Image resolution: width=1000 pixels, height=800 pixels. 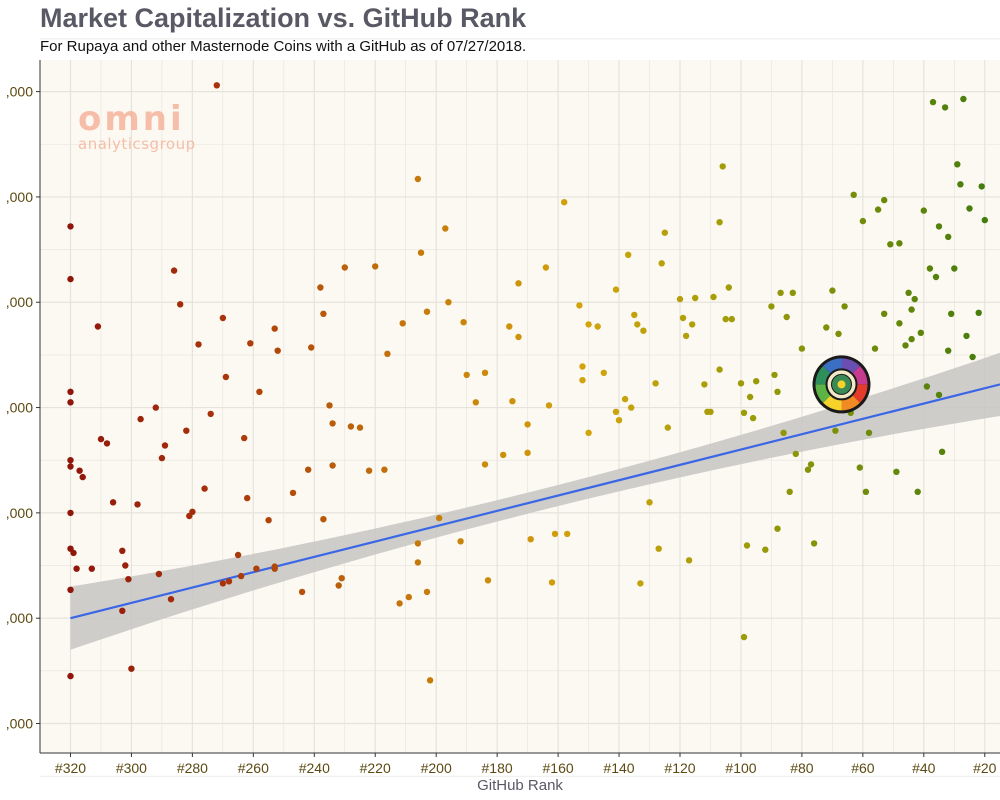 What do you see at coordinates (841, 384) in the screenshot?
I see `rupaya-logo-icon` at bounding box center [841, 384].